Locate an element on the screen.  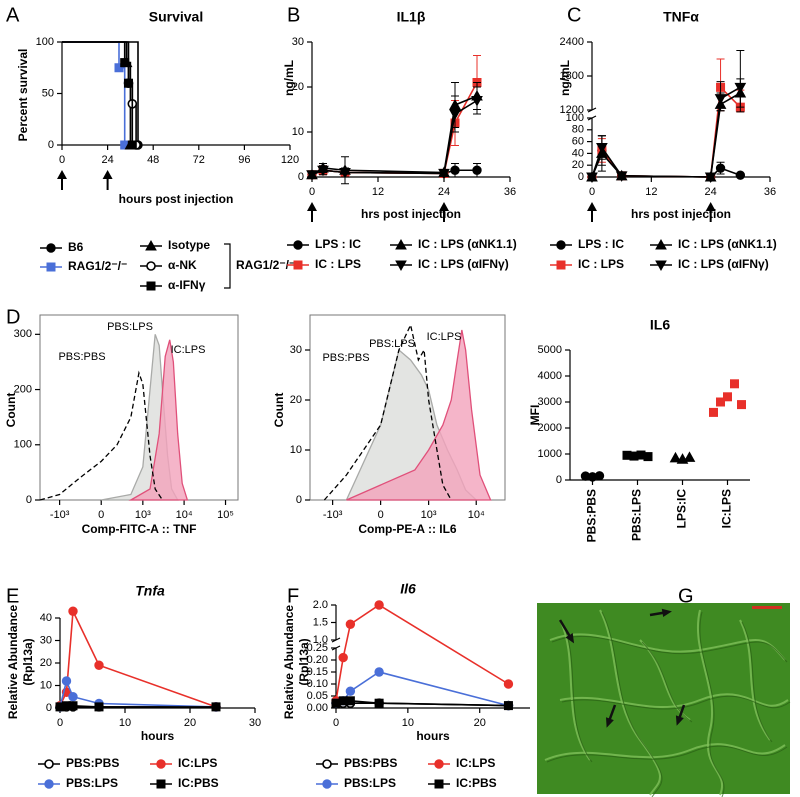
y-tick-label: 1200 is located at coordinates (572, 110).